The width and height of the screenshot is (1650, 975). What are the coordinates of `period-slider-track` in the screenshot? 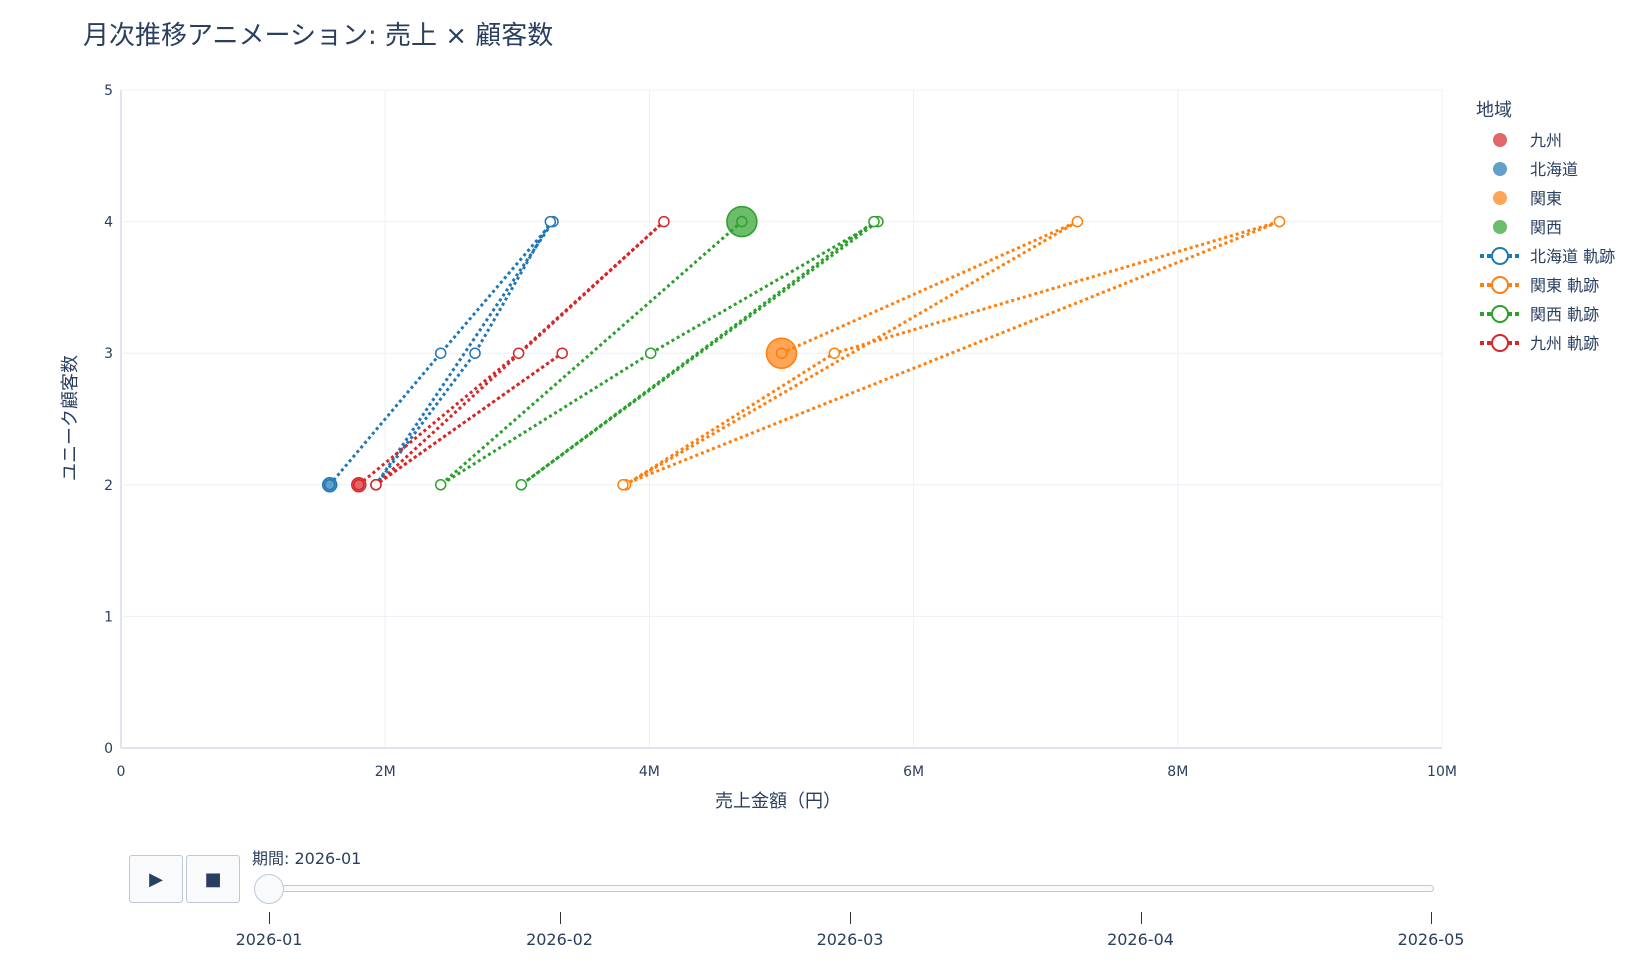 It's located at (850, 888).